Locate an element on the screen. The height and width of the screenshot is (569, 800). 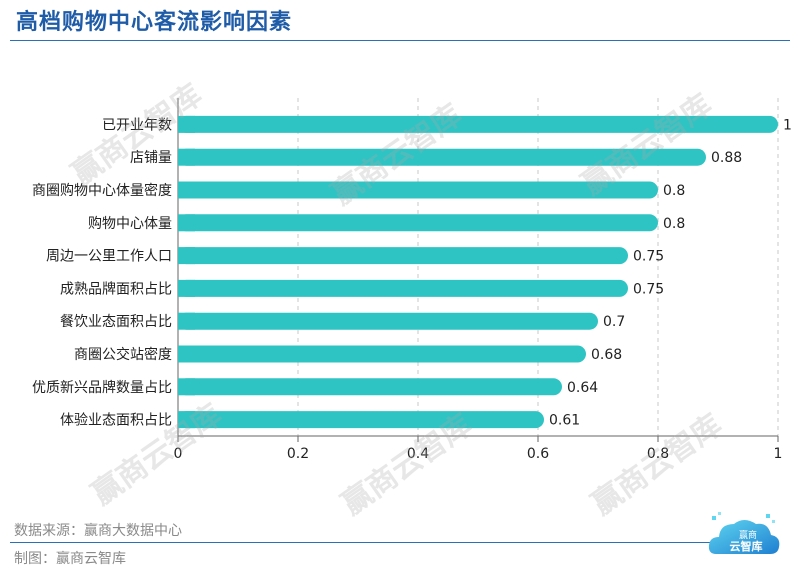
brand-logo: 赢商 云智库 is located at coordinates (744, 533).